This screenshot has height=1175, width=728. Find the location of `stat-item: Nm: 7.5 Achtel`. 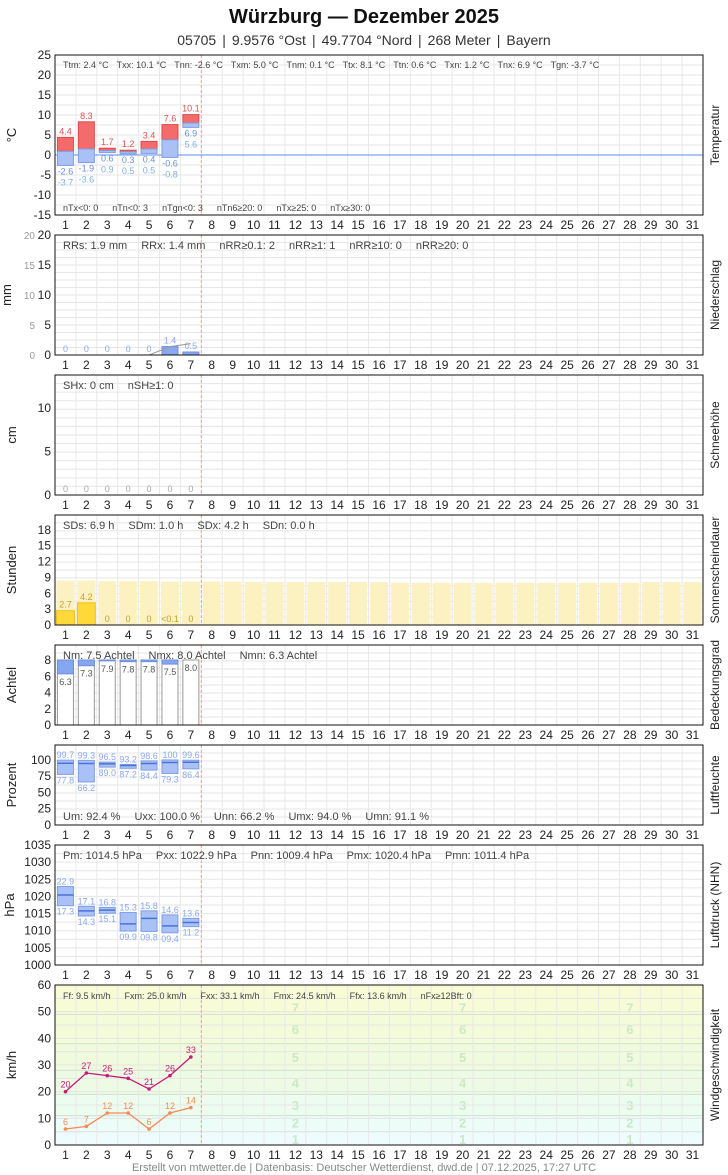

stat-item: Nm: 7.5 Achtel is located at coordinates (99, 656).